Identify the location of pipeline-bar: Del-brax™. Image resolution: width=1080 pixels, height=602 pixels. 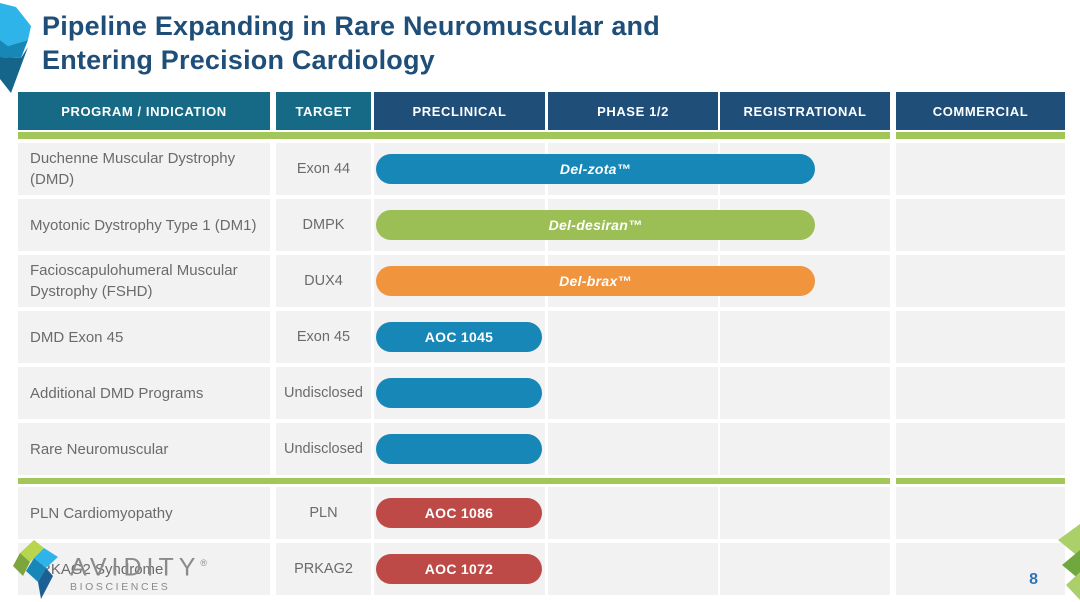
(595, 281).